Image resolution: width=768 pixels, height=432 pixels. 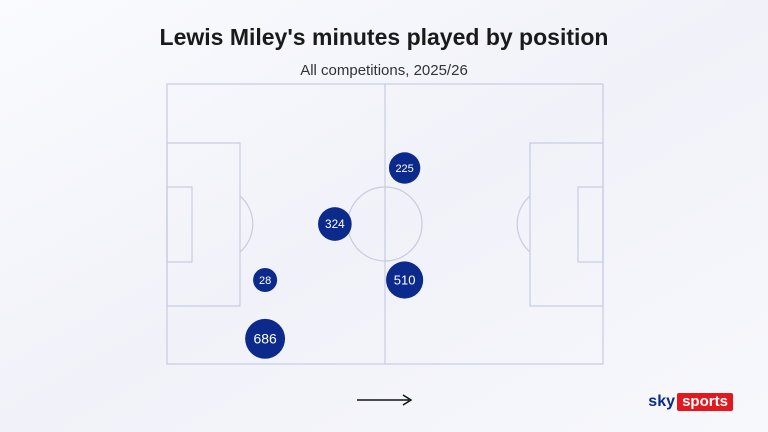 I want to click on data-label: 510, so click(x=405, y=279).